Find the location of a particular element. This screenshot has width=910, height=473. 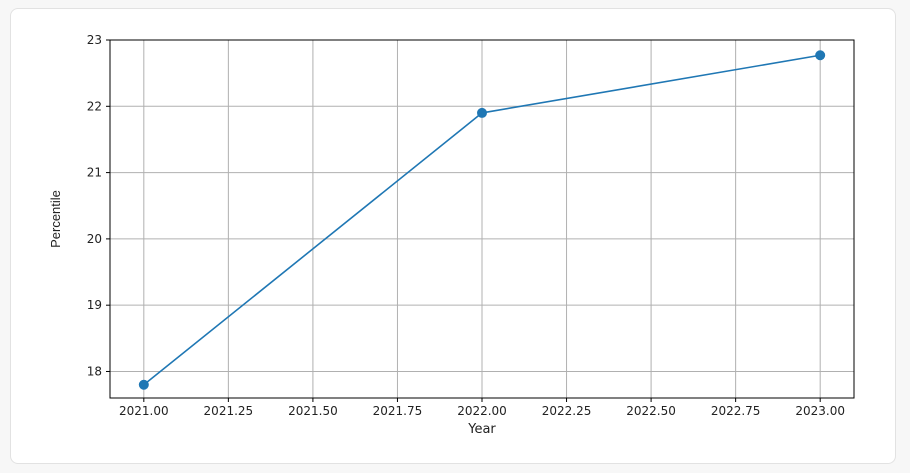

x-tick-label: 2022.25 is located at coordinates (567, 411).